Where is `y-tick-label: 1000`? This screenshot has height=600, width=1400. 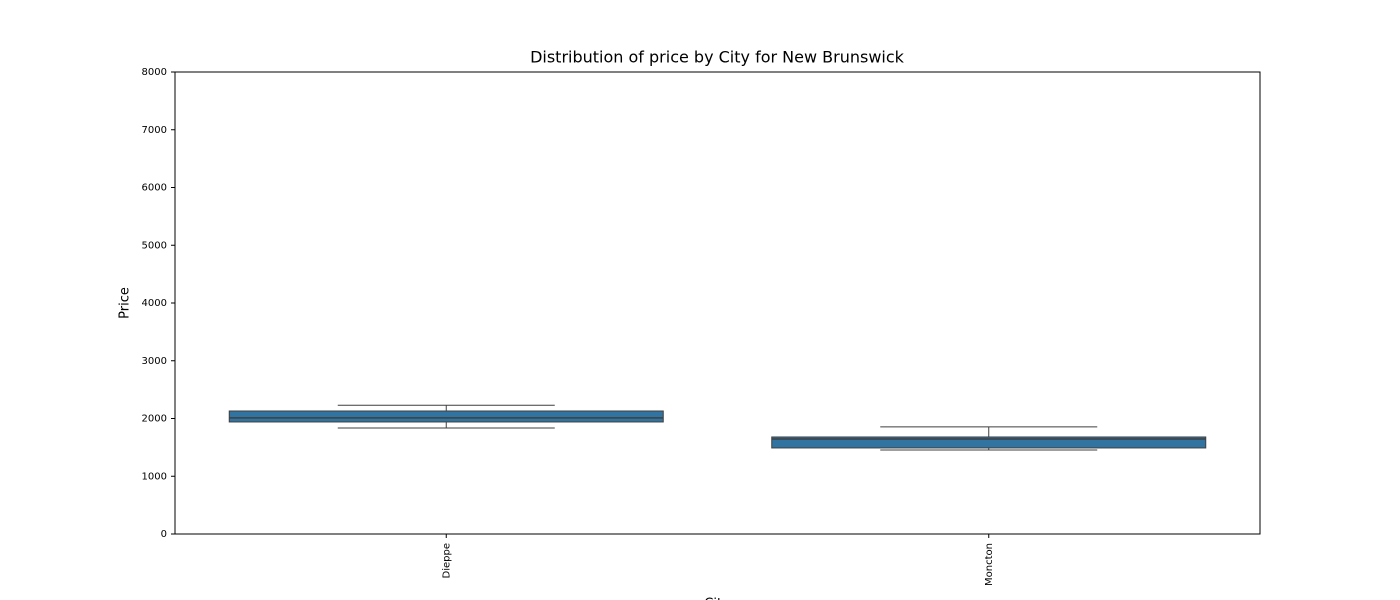 y-tick-label: 1000 is located at coordinates (154, 476).